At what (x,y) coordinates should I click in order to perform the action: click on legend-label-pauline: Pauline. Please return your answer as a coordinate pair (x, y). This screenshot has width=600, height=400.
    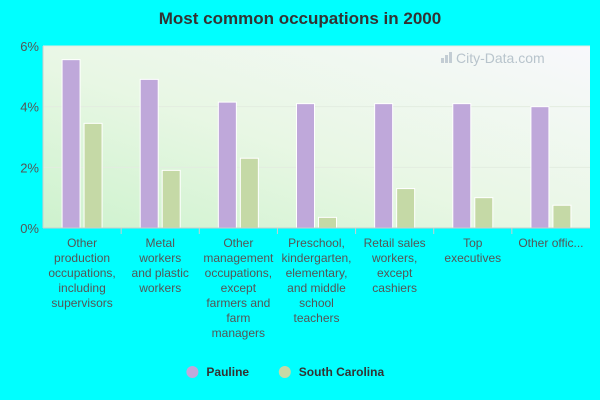
    Looking at the image, I should click on (227, 372).